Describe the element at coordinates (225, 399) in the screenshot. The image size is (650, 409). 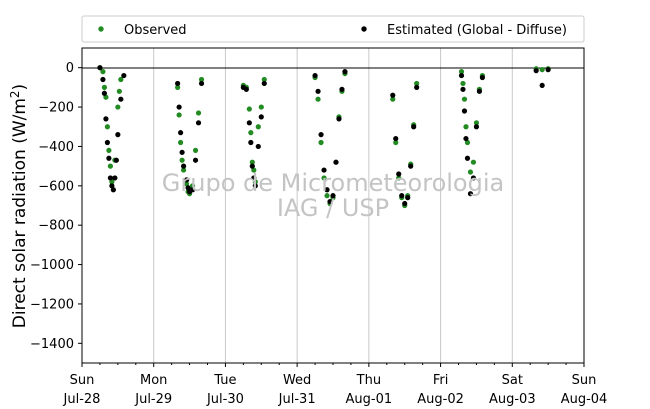
I see `x-tick-label-date: Jul-30` at that location.